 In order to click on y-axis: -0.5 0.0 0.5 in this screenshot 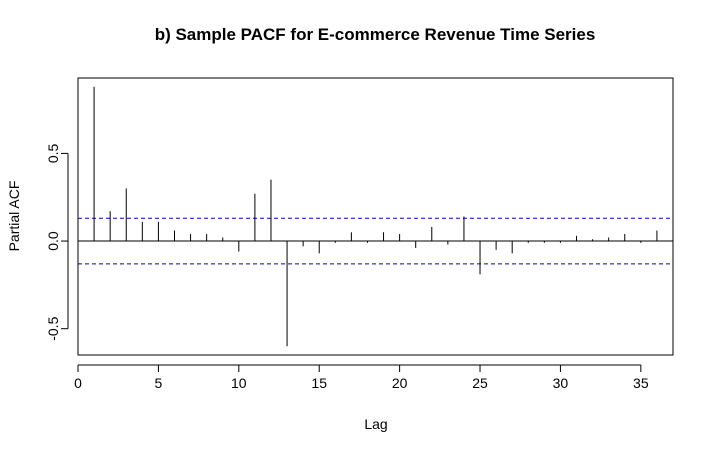, I will do `click(57, 242)`.